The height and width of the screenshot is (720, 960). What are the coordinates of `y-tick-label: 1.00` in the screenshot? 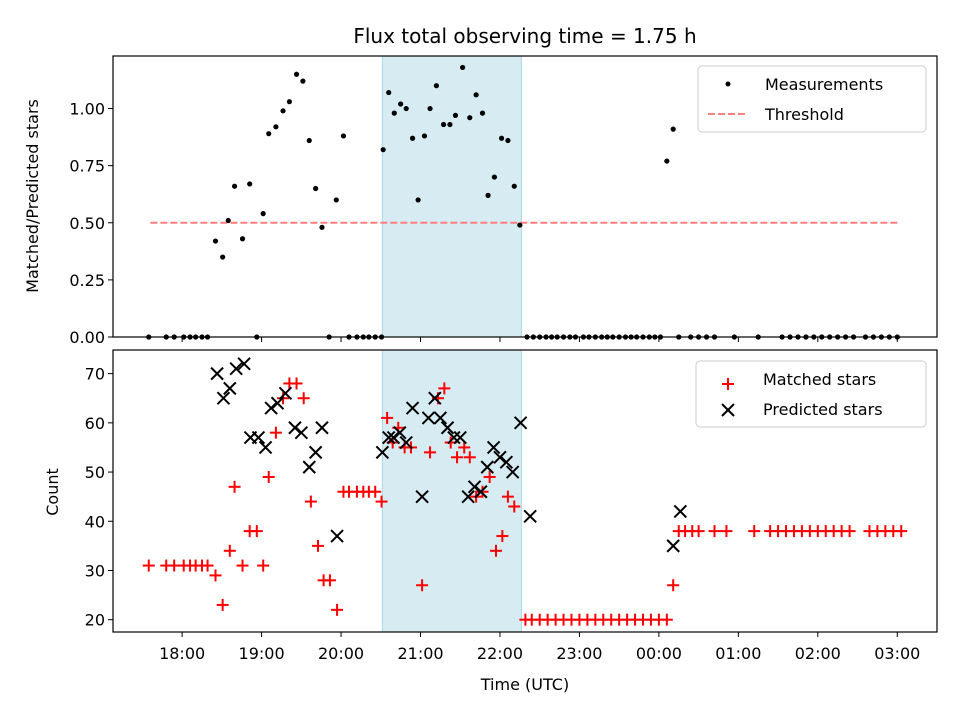 It's located at (87, 109).